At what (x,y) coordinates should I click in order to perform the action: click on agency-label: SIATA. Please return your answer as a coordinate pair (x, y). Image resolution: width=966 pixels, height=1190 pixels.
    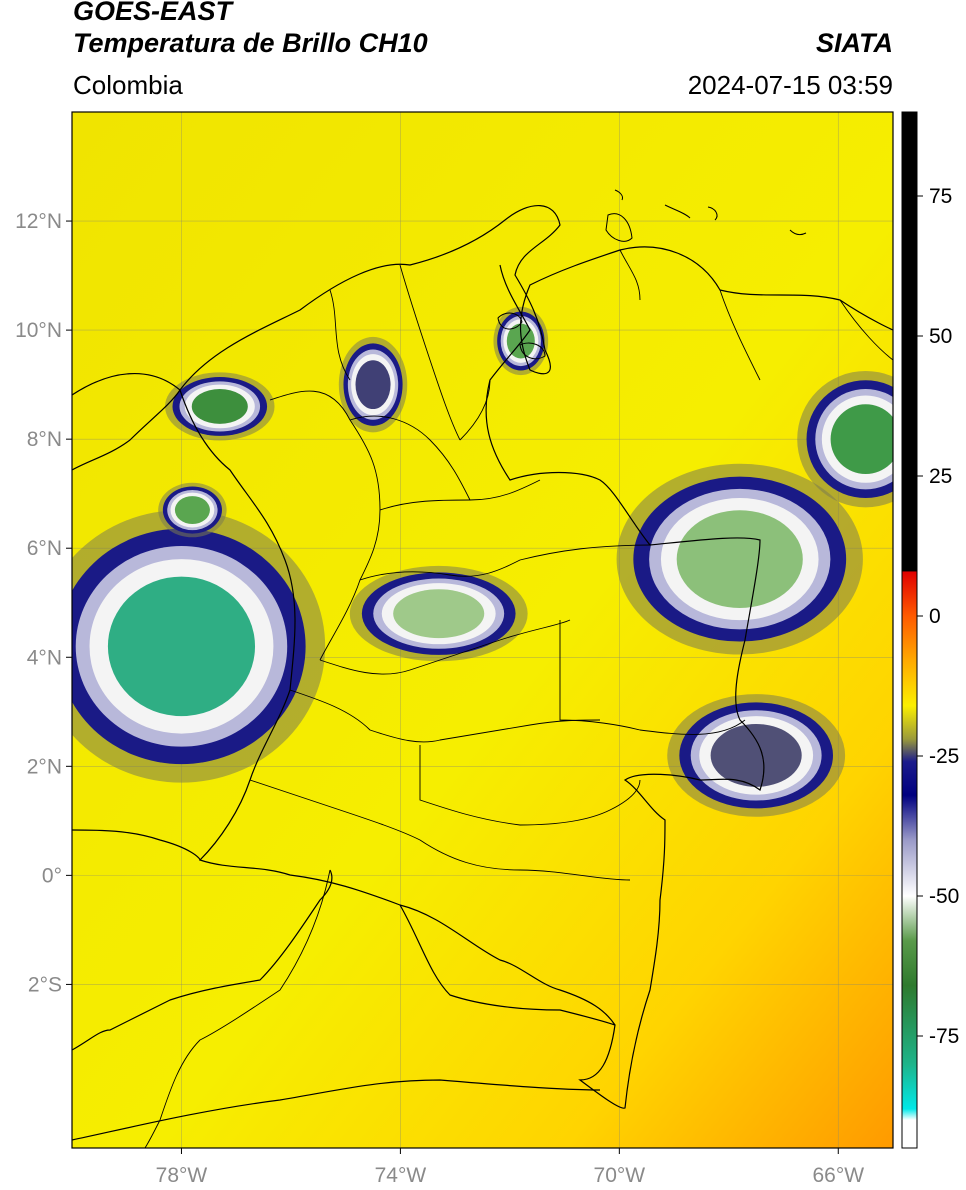
    Looking at the image, I should click on (854, 43).